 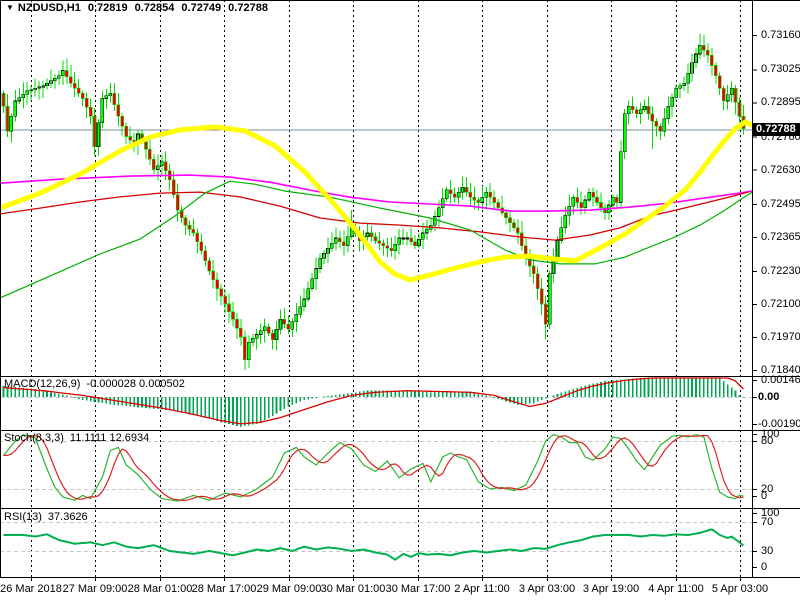 I want to click on ma-red, so click(x=374, y=216).